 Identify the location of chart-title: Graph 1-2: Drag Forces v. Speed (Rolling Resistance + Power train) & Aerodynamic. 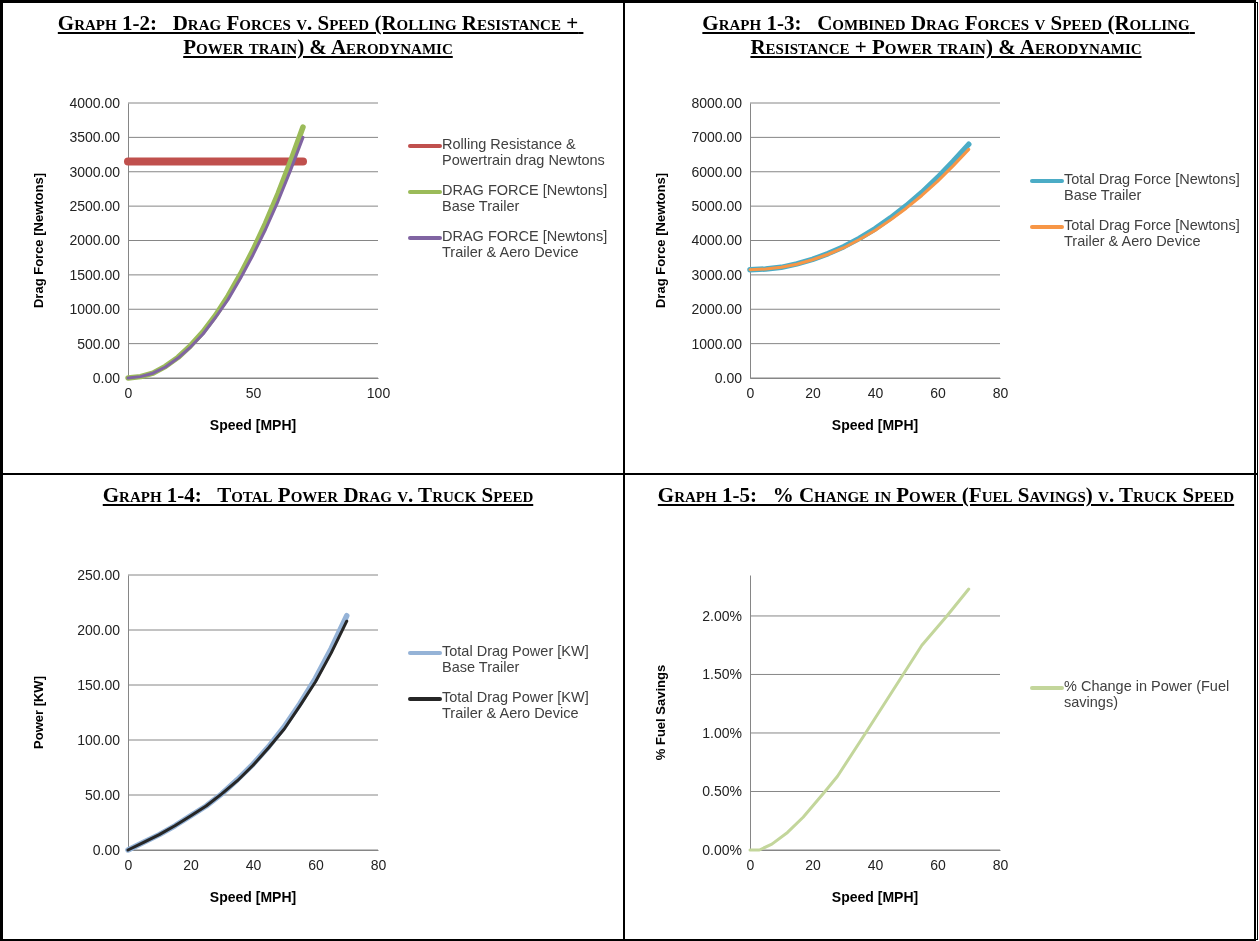
(318, 35).